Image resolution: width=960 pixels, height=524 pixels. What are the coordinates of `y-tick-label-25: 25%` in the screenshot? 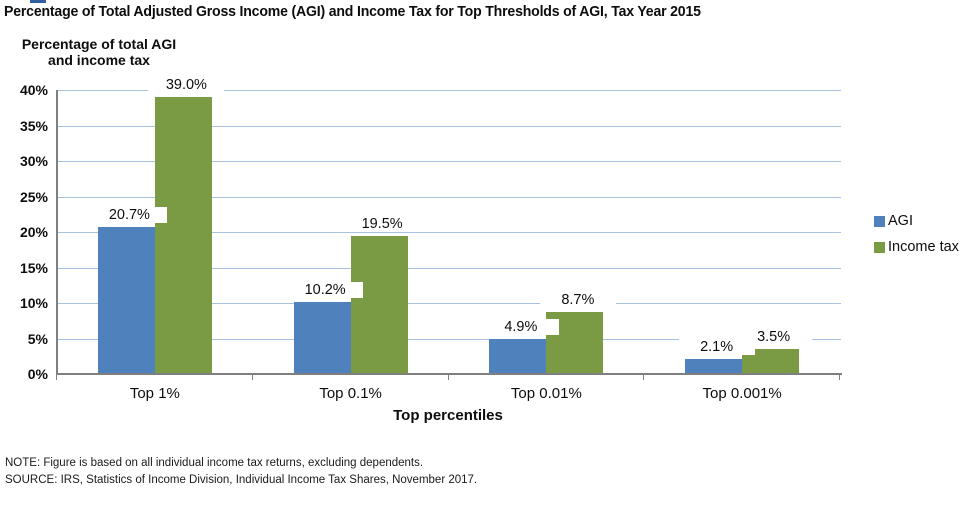 It's located at (33, 196).